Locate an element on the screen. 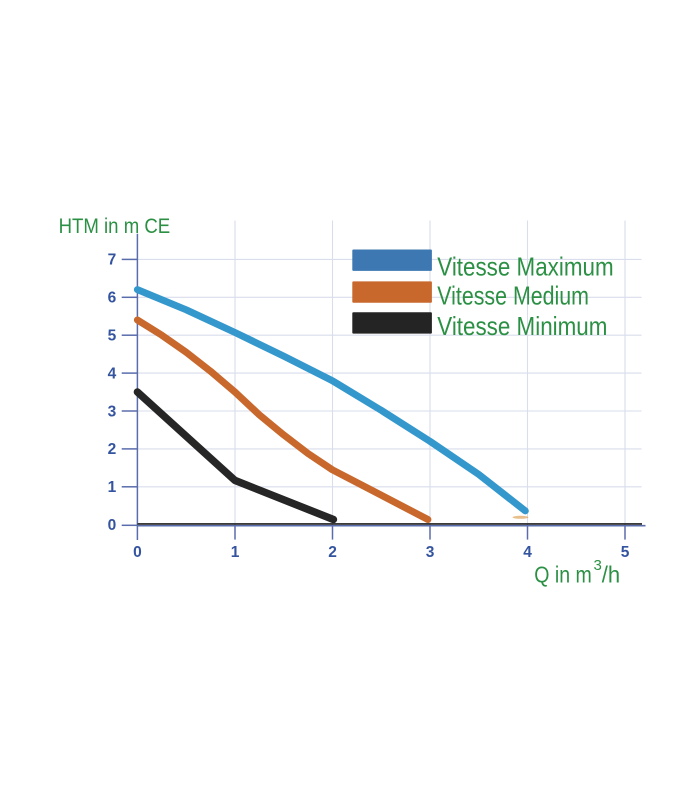 This screenshot has height=800, width=700. svg-text: Vitesse Medium is located at coordinates (513, 295).